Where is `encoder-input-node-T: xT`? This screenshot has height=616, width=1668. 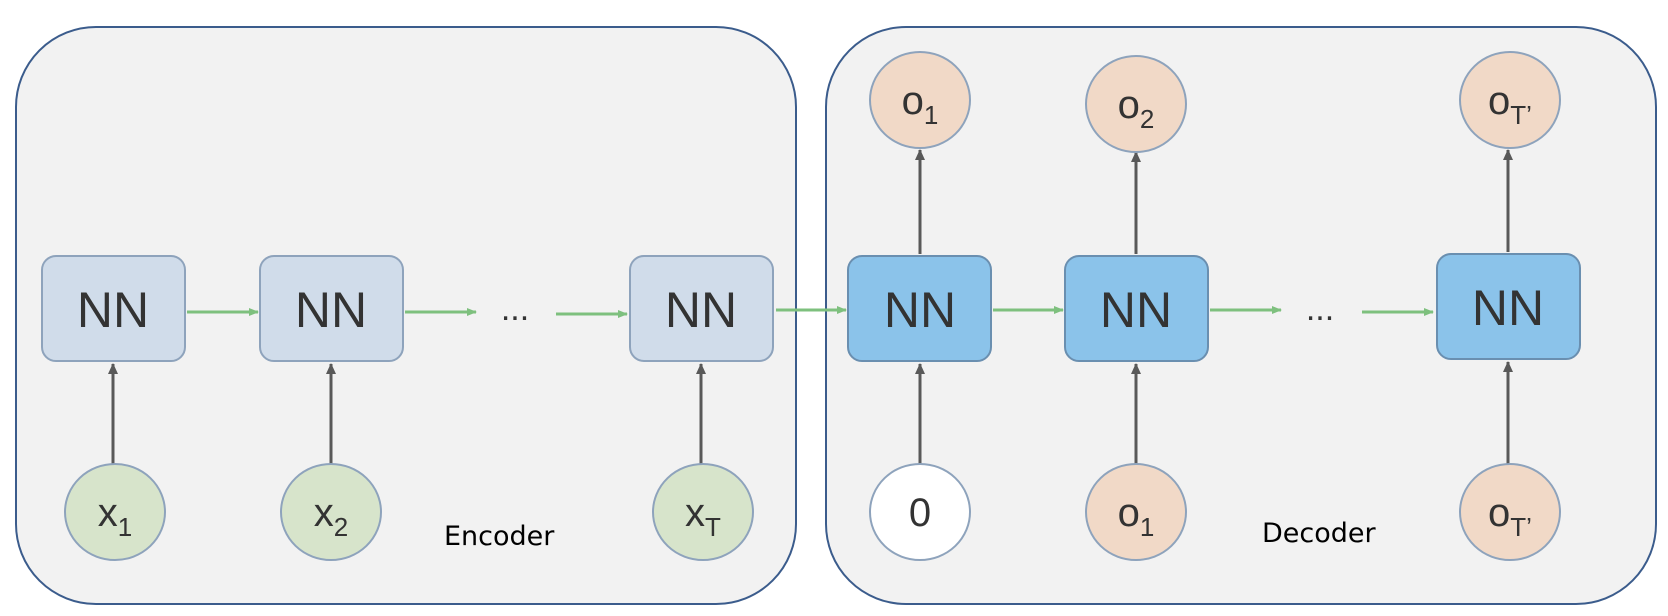
encoder-input-node-T: xT is located at coordinates (703, 512).